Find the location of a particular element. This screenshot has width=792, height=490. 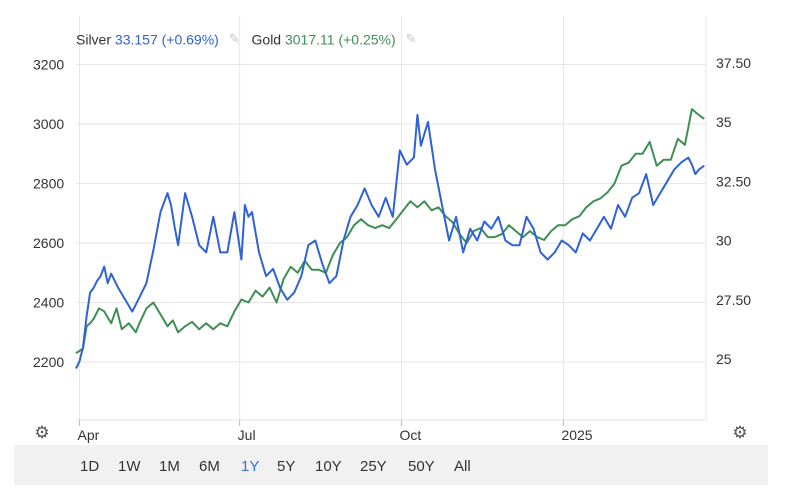

x-axis-ticks: Apr Jul Oct 2025 is located at coordinates (335, 431).